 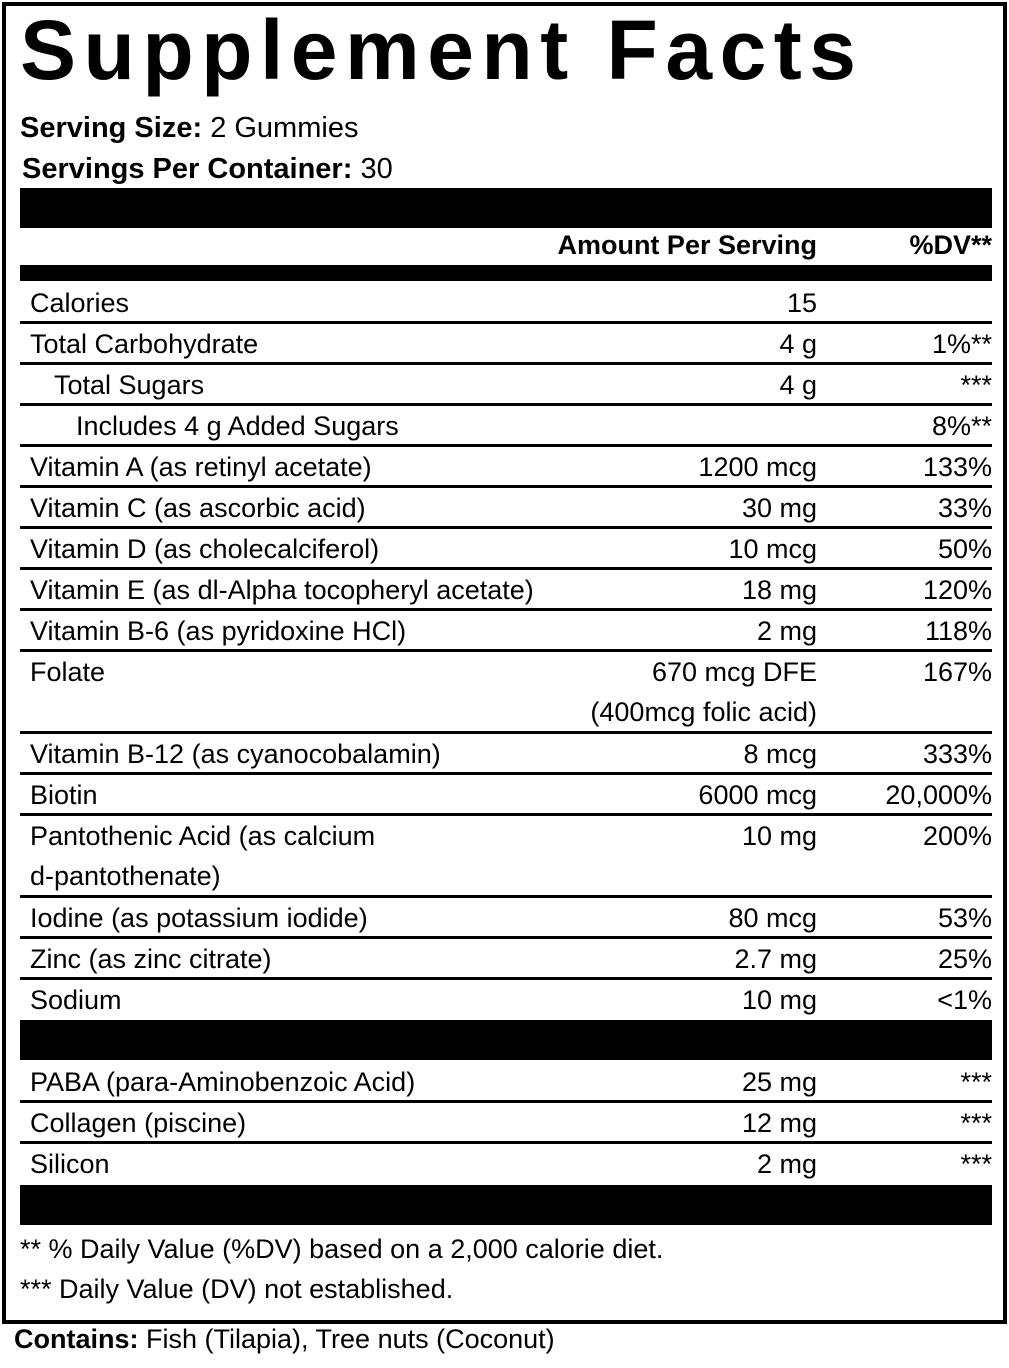 What do you see at coordinates (957, 836) in the screenshot?
I see `daily-value: 200%` at bounding box center [957, 836].